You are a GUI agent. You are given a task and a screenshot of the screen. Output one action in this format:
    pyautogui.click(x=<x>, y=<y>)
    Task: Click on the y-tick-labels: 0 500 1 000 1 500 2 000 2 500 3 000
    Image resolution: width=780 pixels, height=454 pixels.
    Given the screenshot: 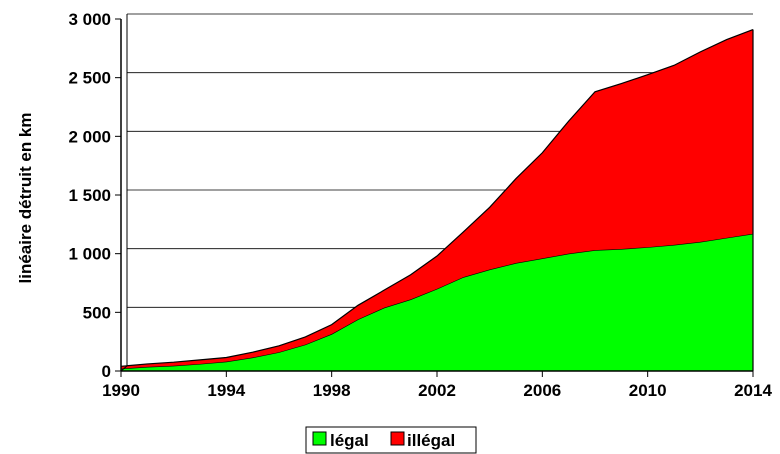 What is the action you would take?
    pyautogui.click(x=89, y=195)
    